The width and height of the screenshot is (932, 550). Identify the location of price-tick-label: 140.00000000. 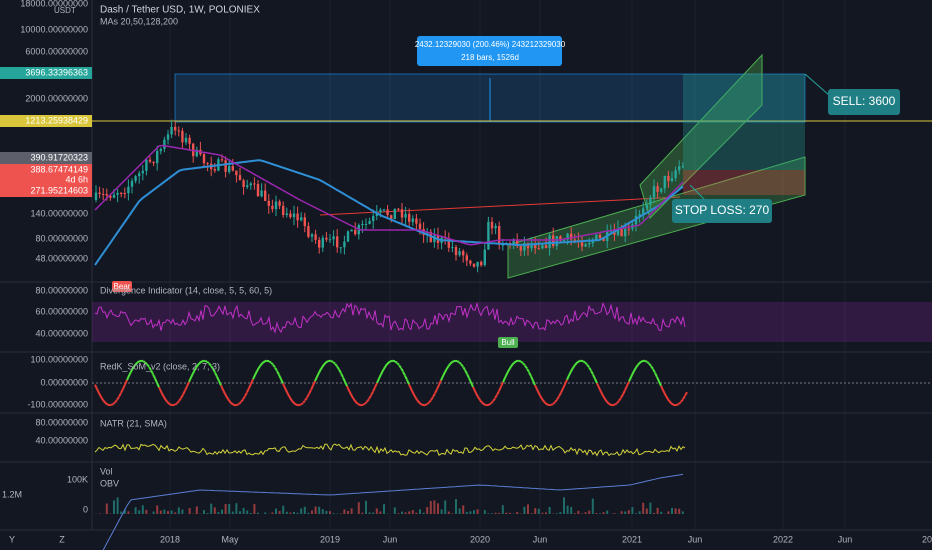
(59, 213).